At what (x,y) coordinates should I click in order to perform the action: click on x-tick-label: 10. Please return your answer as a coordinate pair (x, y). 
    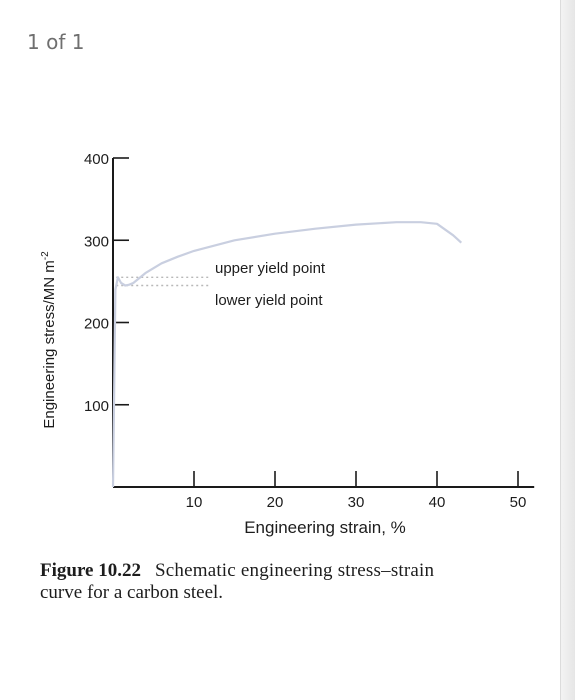
    Looking at the image, I should click on (194, 502).